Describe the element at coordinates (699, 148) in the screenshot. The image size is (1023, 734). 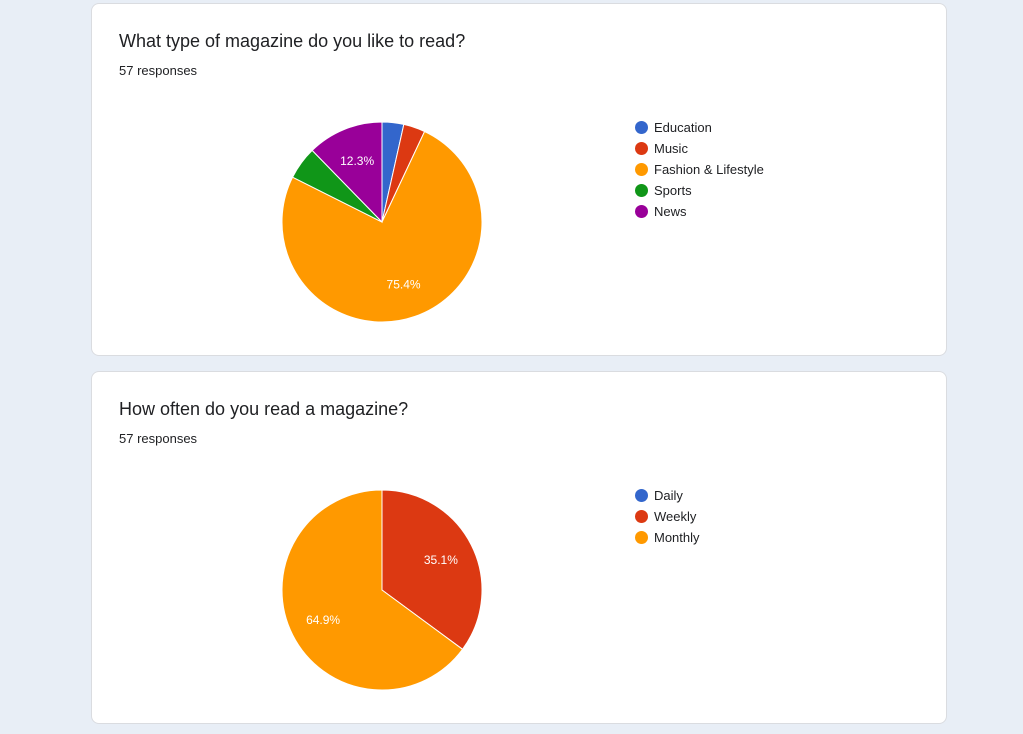
I see `legend-item-music: Music` at that location.